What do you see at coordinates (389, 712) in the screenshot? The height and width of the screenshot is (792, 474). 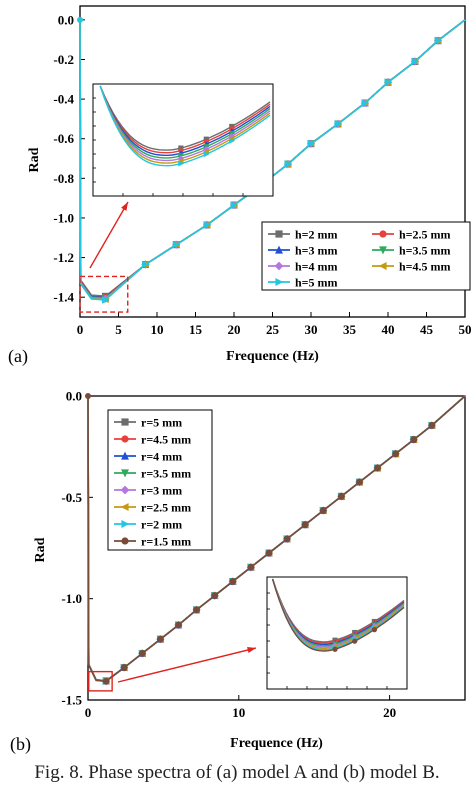 I see `x-tick-label: 20` at bounding box center [389, 712].